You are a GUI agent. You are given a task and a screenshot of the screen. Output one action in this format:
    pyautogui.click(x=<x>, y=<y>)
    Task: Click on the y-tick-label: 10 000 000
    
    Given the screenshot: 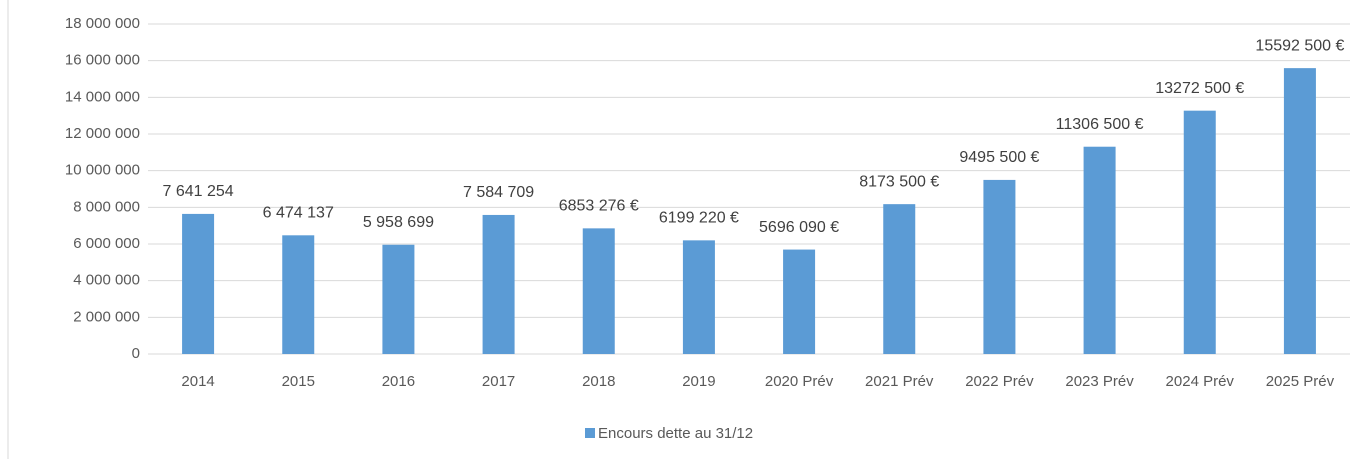 What is the action you would take?
    pyautogui.click(x=102, y=170)
    